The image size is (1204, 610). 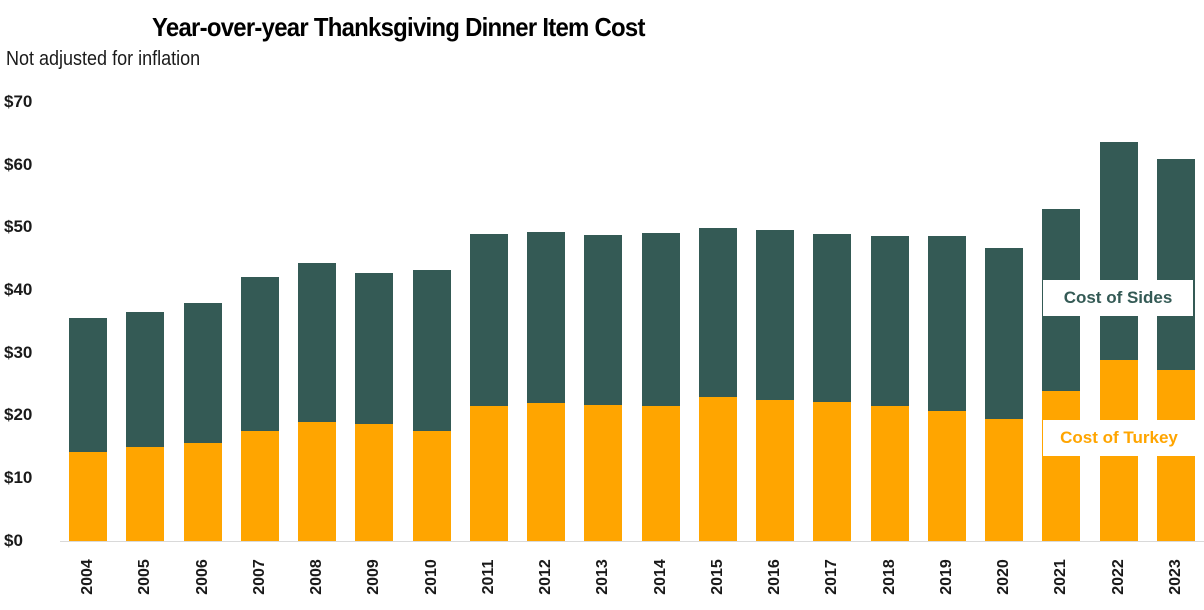 What do you see at coordinates (317, 577) in the screenshot?
I see `x-tick-label: 2008` at bounding box center [317, 577].